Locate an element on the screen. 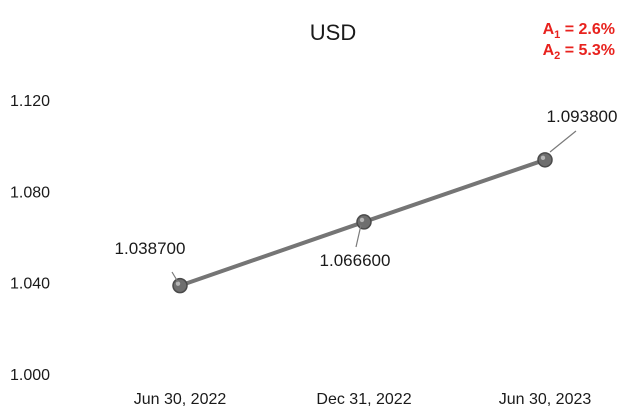  x-tick-label: Dec 31, 2022 is located at coordinates (363, 399).